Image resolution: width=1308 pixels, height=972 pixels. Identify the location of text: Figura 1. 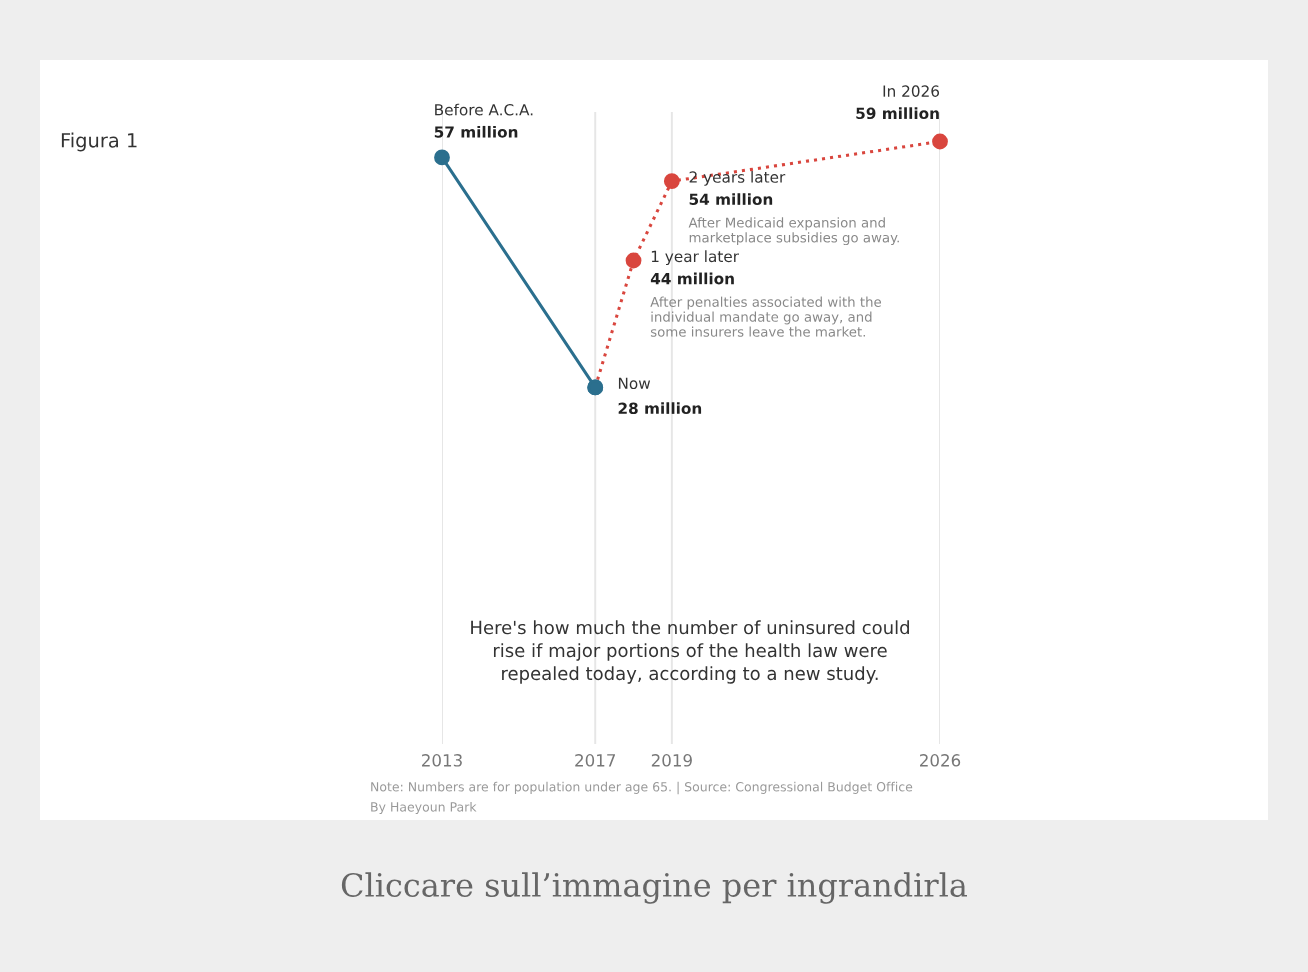
(99, 142).